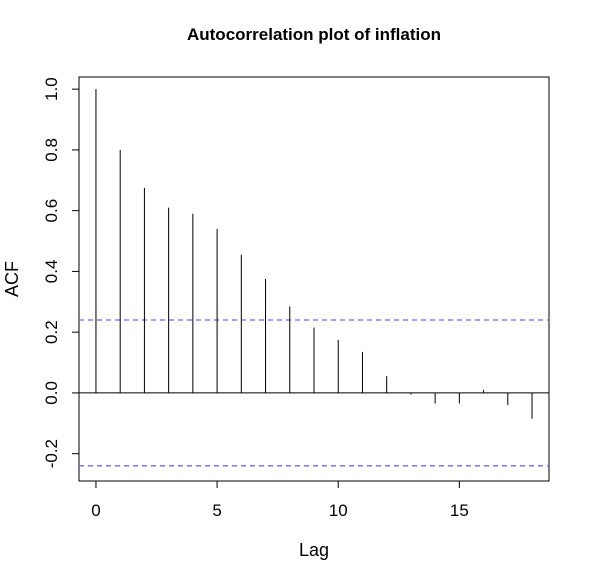  I want to click on y-tick-label: 0.4, so click(51, 272).